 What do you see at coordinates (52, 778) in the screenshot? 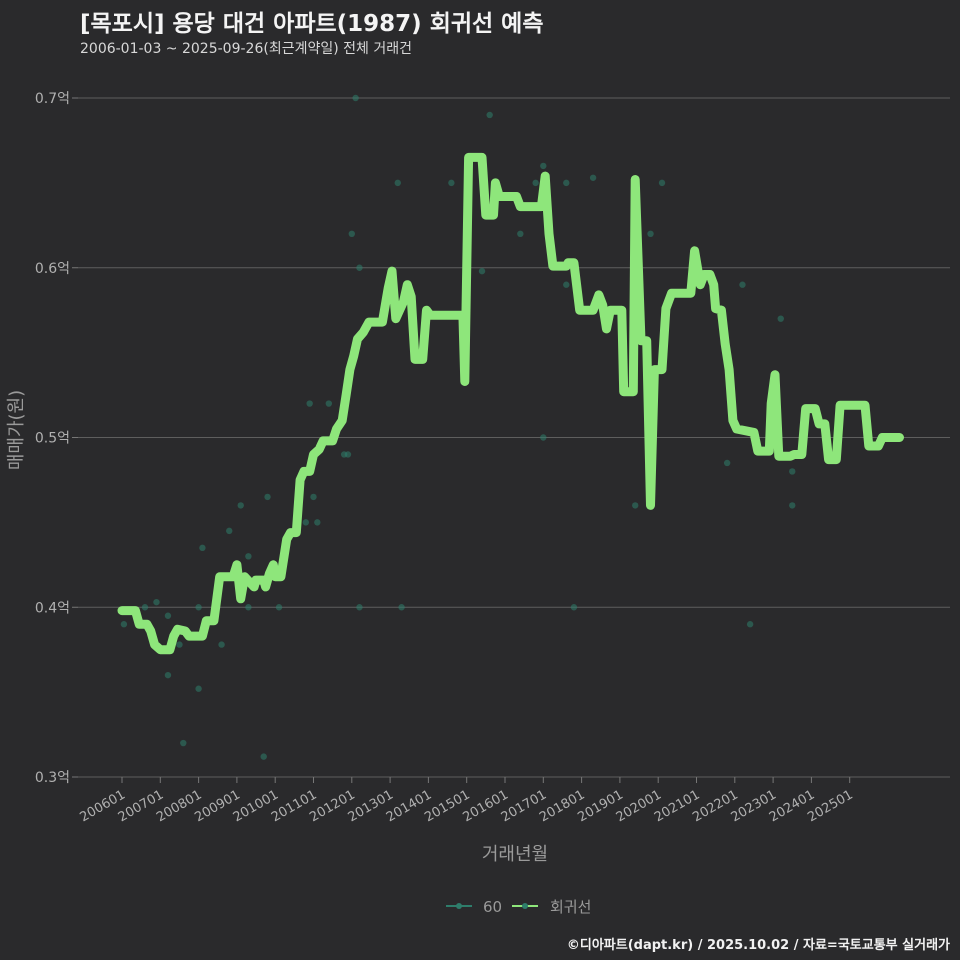
I see `y-tick-label: 0.3억` at bounding box center [52, 778].